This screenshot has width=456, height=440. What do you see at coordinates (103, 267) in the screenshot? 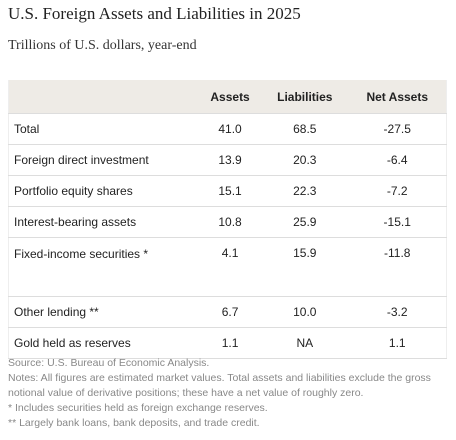
I see `row-label: Fixed-income securities *` at bounding box center [103, 267].